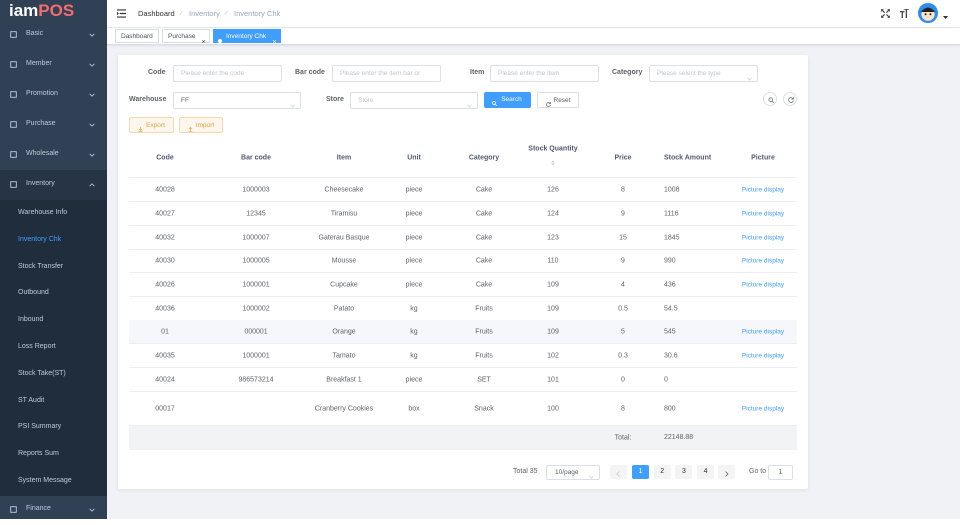  I want to click on filter-input: Please enter the item, so click(544, 73).